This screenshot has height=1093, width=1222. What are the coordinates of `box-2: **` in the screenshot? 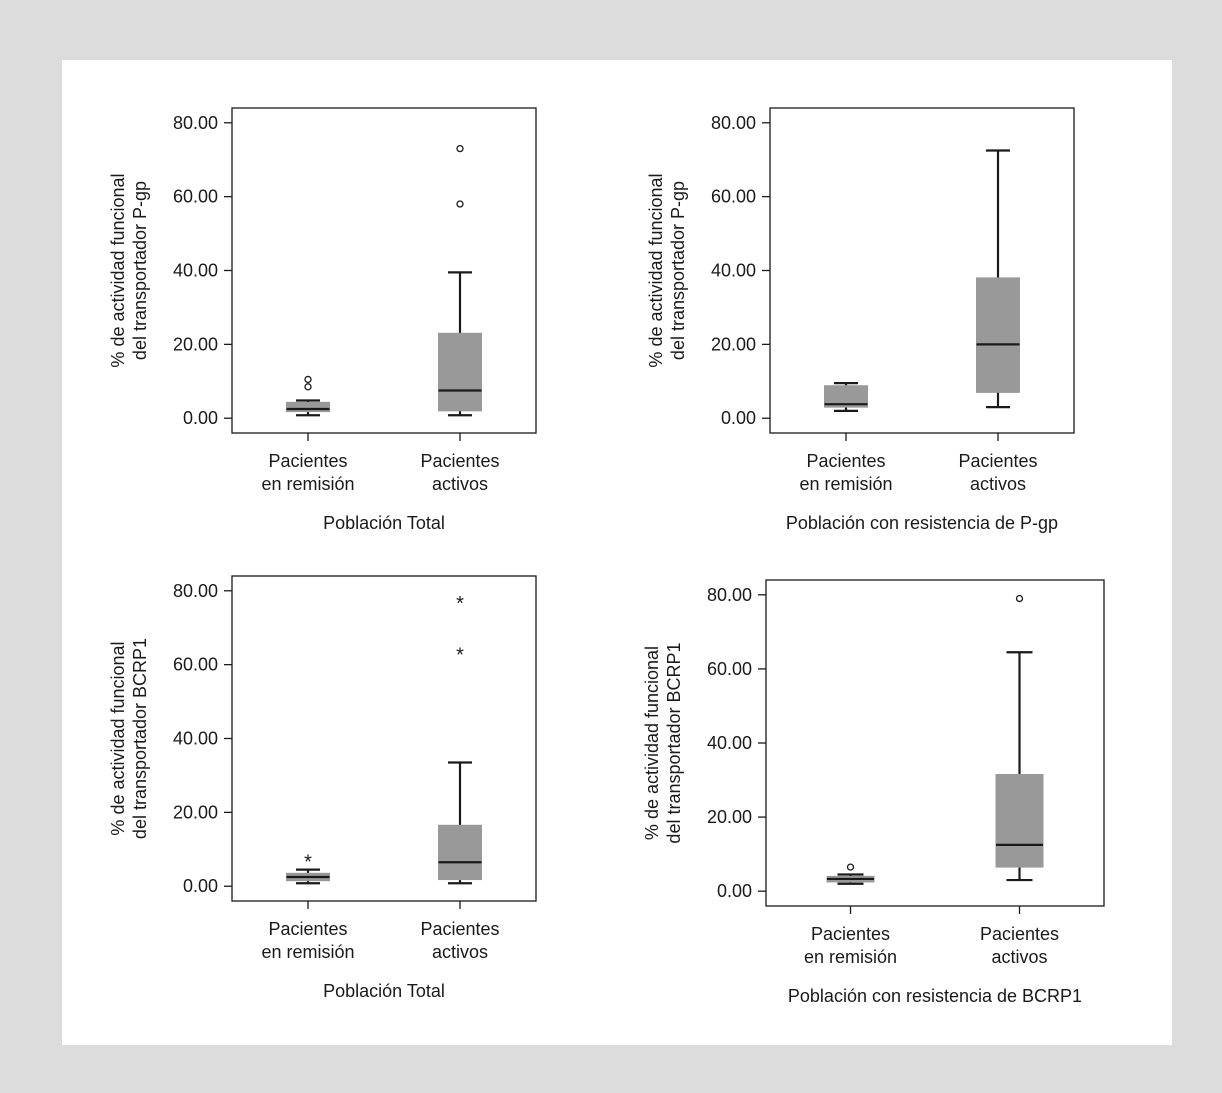 It's located at (460, 739).